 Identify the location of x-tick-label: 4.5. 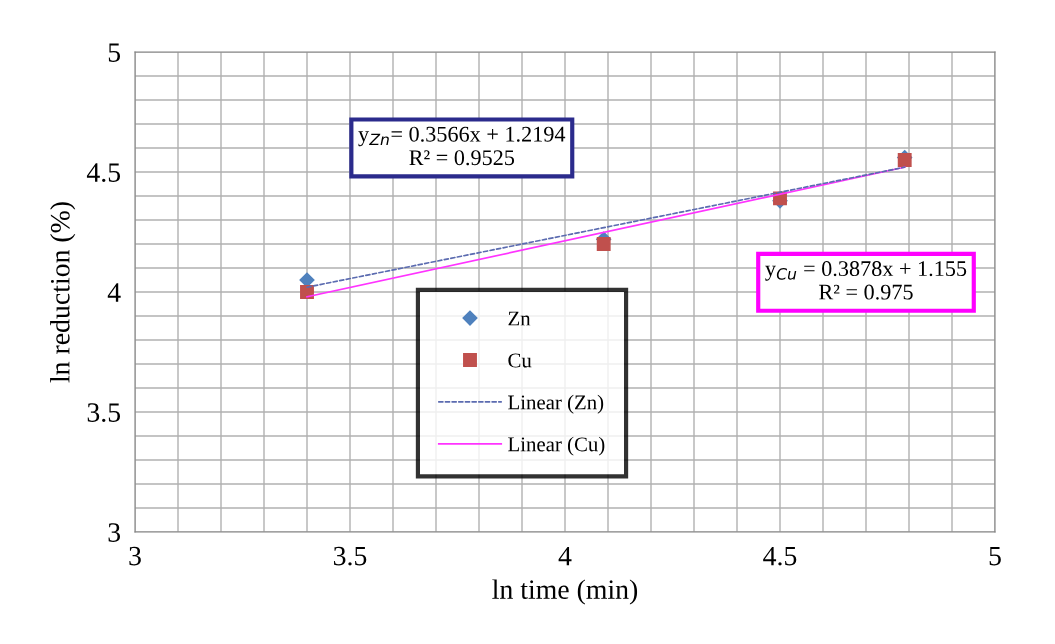
(780, 556).